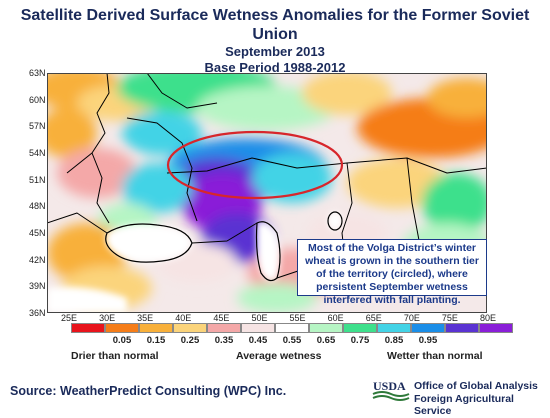  What do you see at coordinates (115, 356) in the screenshot?
I see `colorbar-label-dry: Drier than normal` at bounding box center [115, 356].